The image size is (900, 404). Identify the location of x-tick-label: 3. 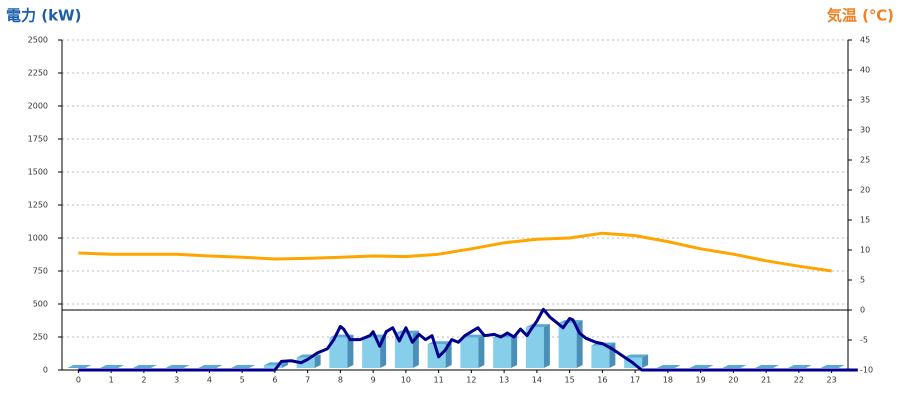
(176, 380).